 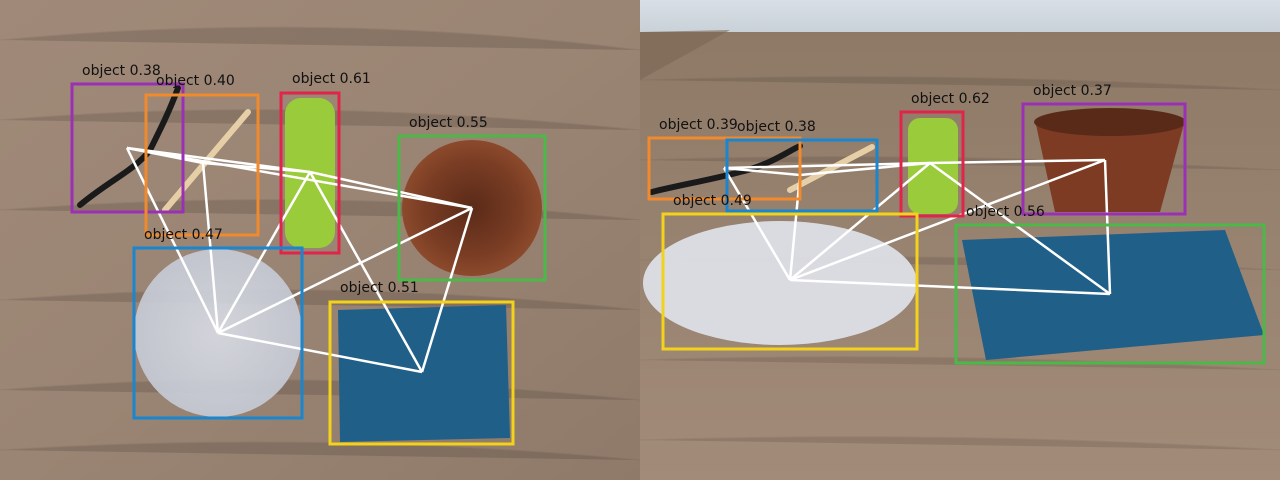 I want to click on detection-label: object 0.51, so click(x=379, y=288).